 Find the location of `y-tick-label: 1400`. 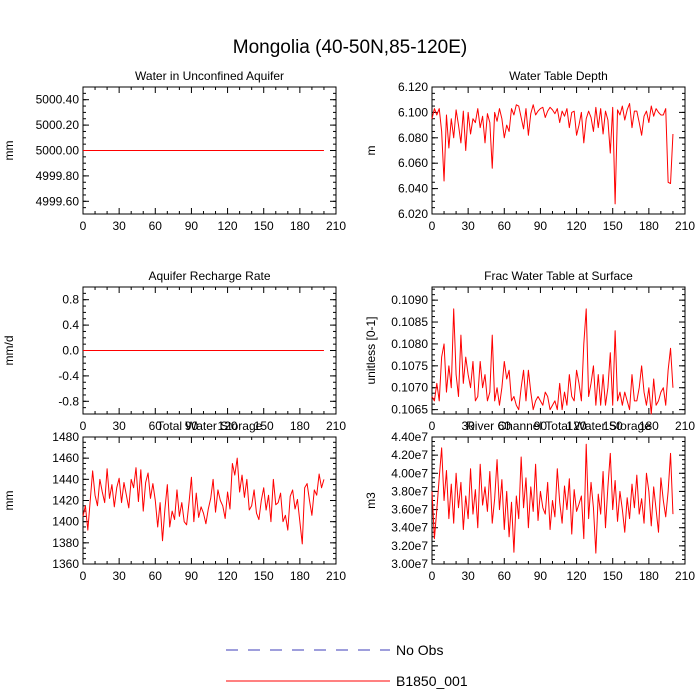

y-tick-label: 1400 is located at coordinates (65, 522).